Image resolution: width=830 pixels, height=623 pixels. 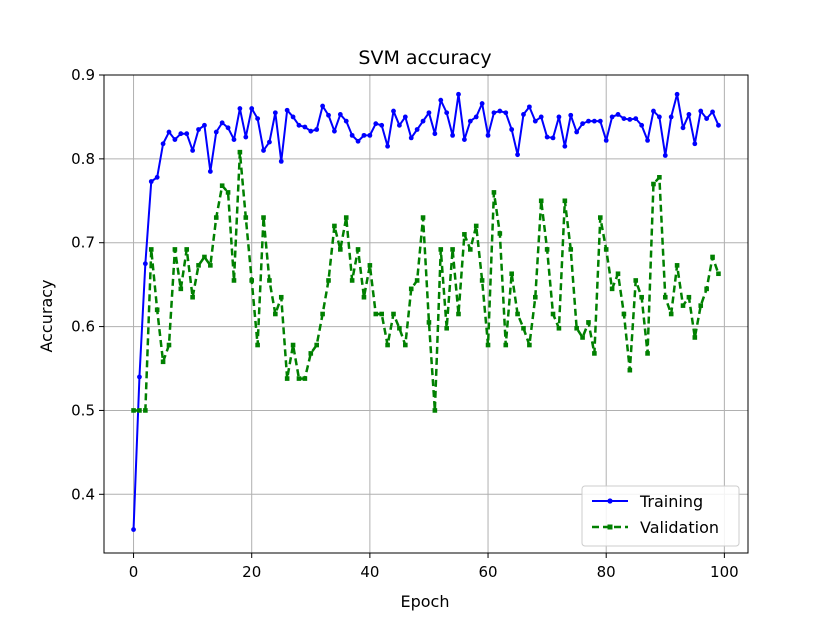 I want to click on y-tick-label: 0.9, so click(x=83, y=75).